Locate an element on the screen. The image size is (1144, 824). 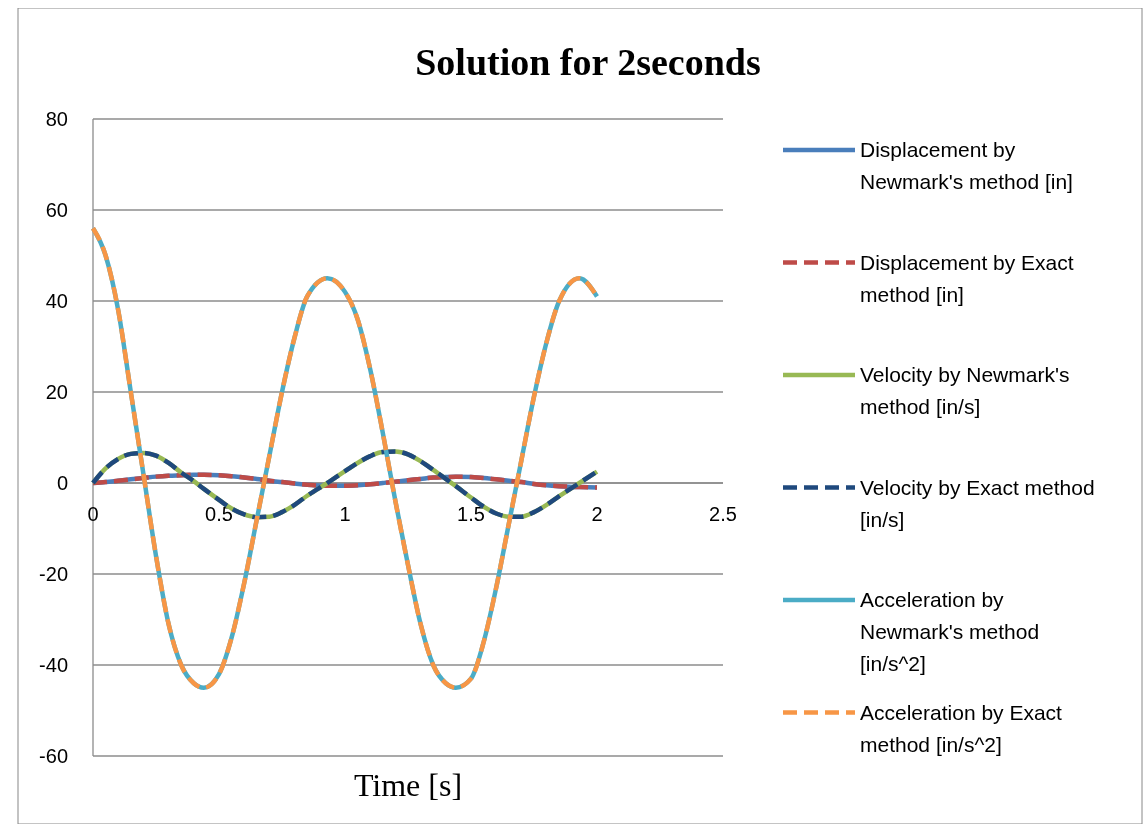
x-axis-title: Time [s] is located at coordinates (408, 785).